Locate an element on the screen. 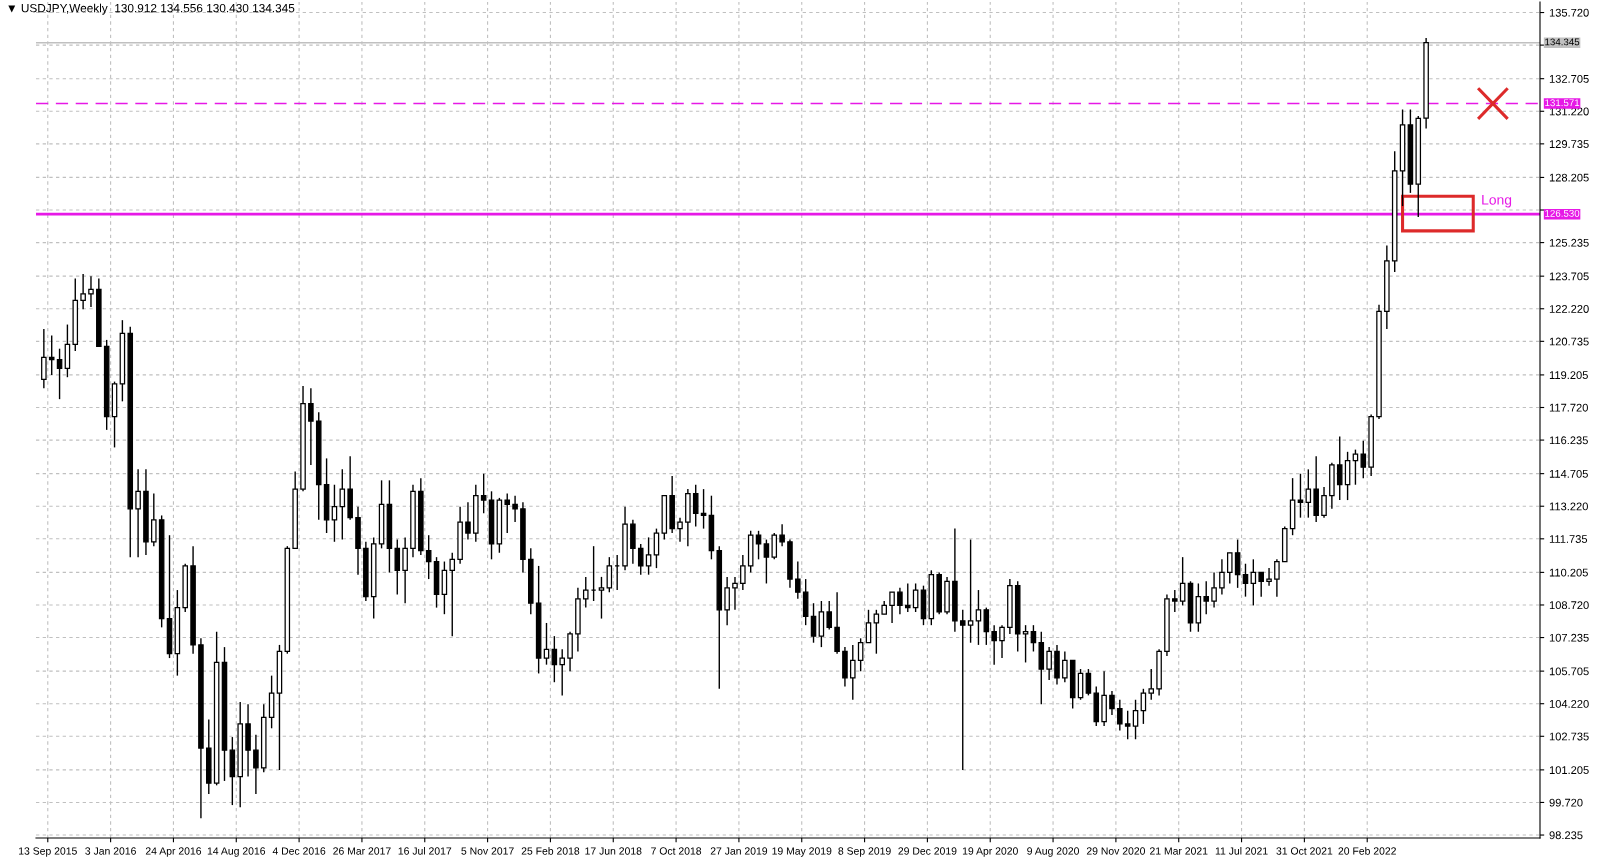  y-tick-label: 111.735 is located at coordinates (1568, 539).